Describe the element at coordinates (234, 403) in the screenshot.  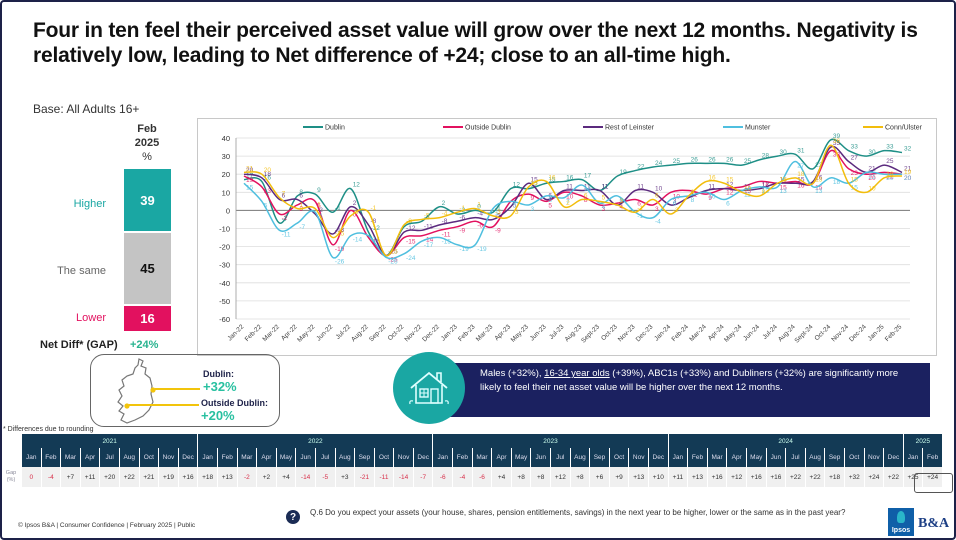
I see `outside-dublin-label: Outside Dublin:` at that location.